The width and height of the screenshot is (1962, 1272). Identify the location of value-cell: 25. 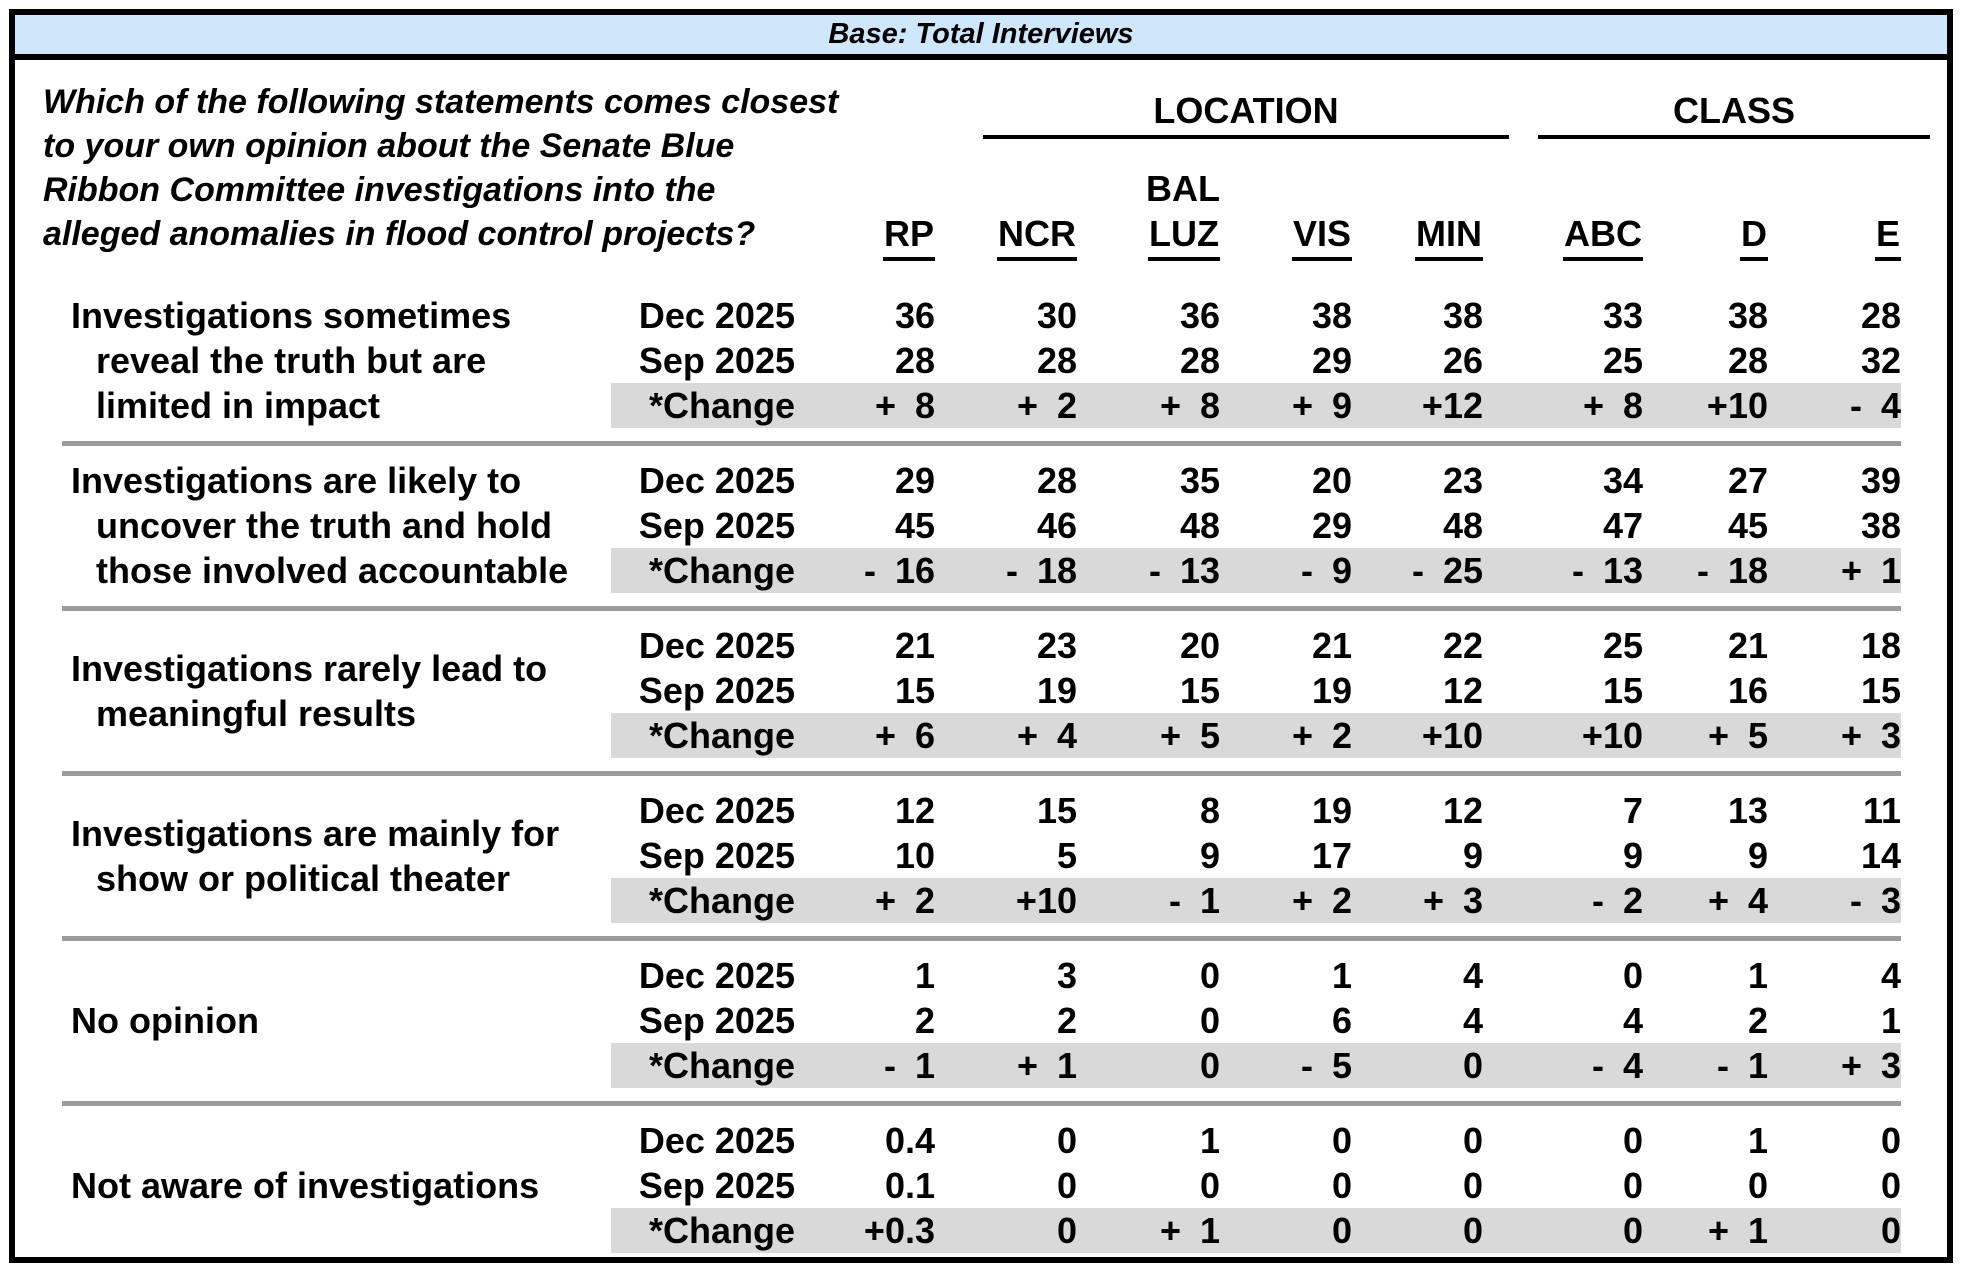
(1622, 645).